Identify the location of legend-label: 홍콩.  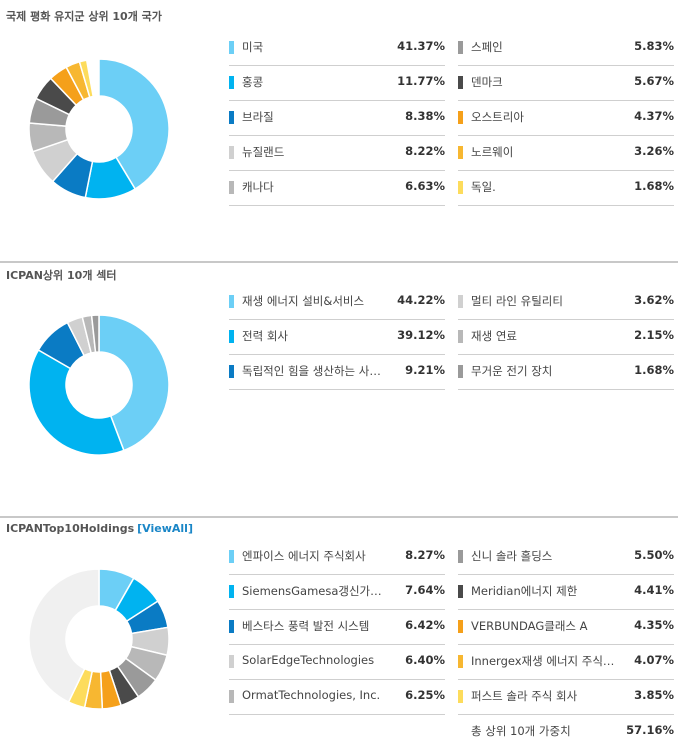
(253, 82).